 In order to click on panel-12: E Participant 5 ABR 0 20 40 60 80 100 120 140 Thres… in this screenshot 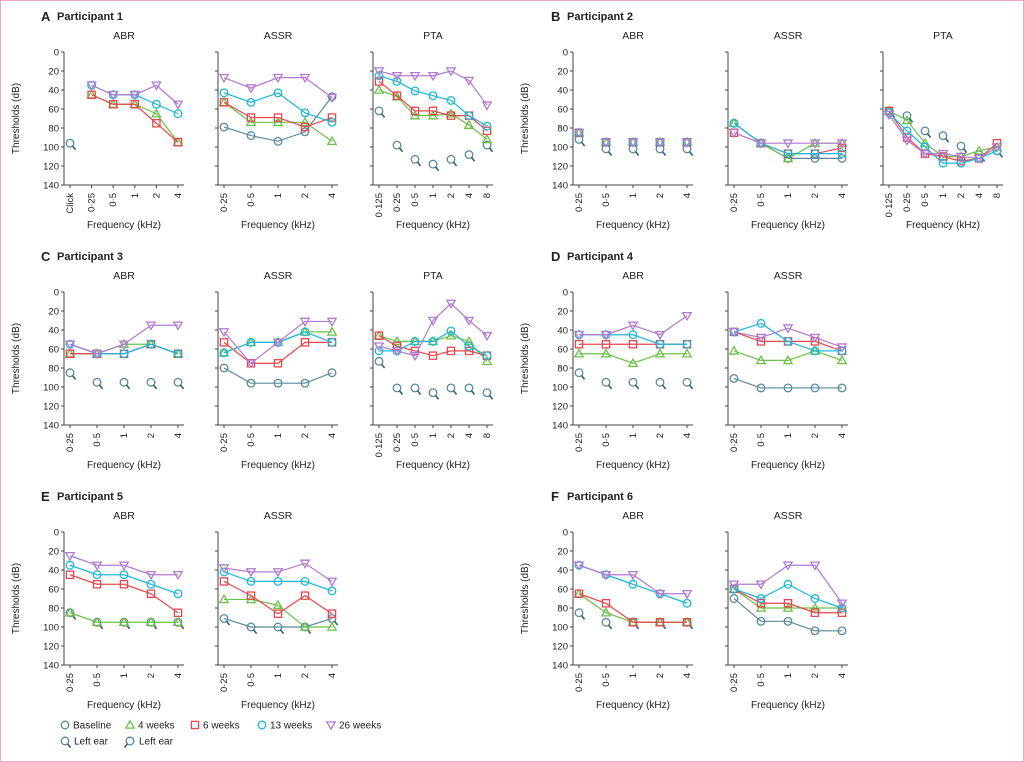, I will do `click(98, 600)`.